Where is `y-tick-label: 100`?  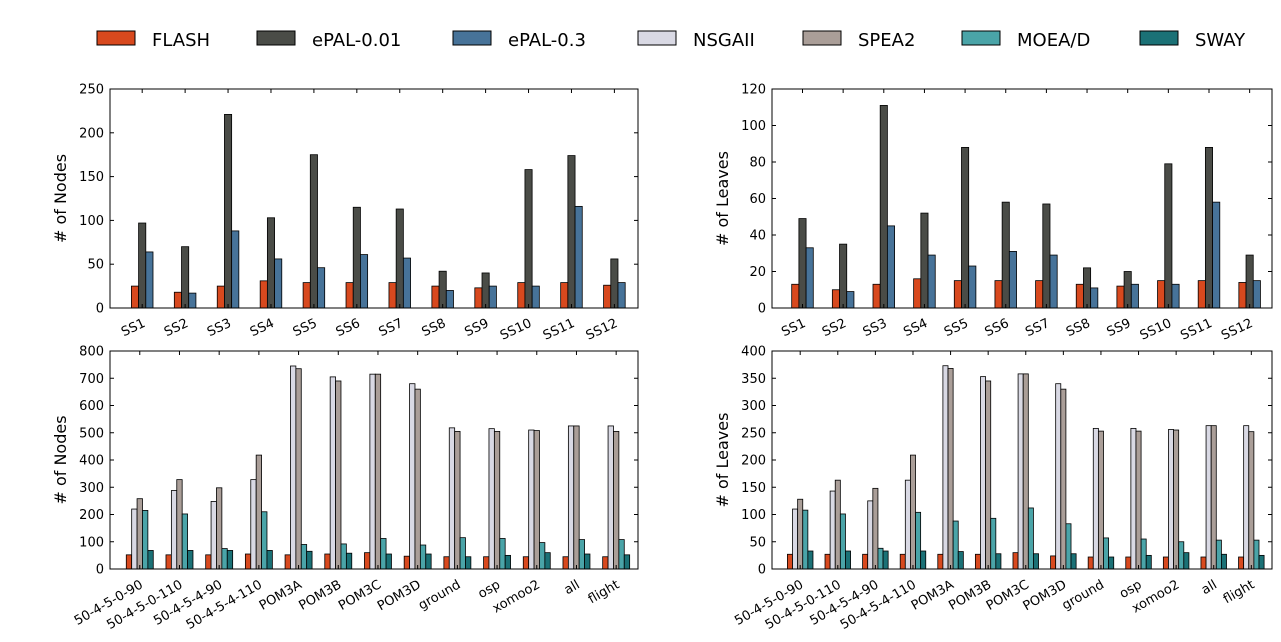
y-tick-label: 100 is located at coordinates (753, 515).